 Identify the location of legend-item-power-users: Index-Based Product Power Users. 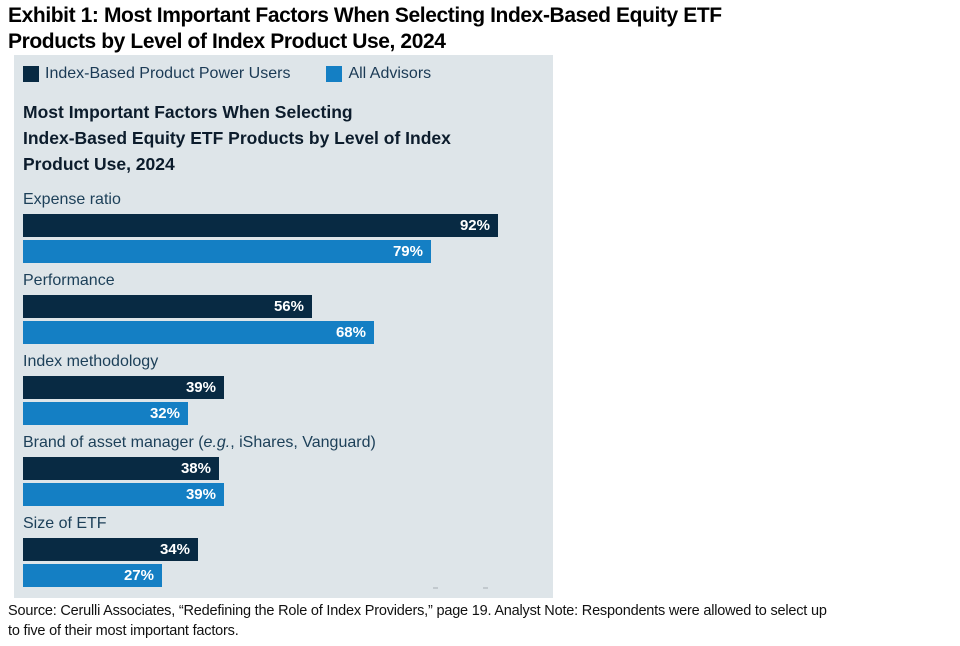
(156, 74).